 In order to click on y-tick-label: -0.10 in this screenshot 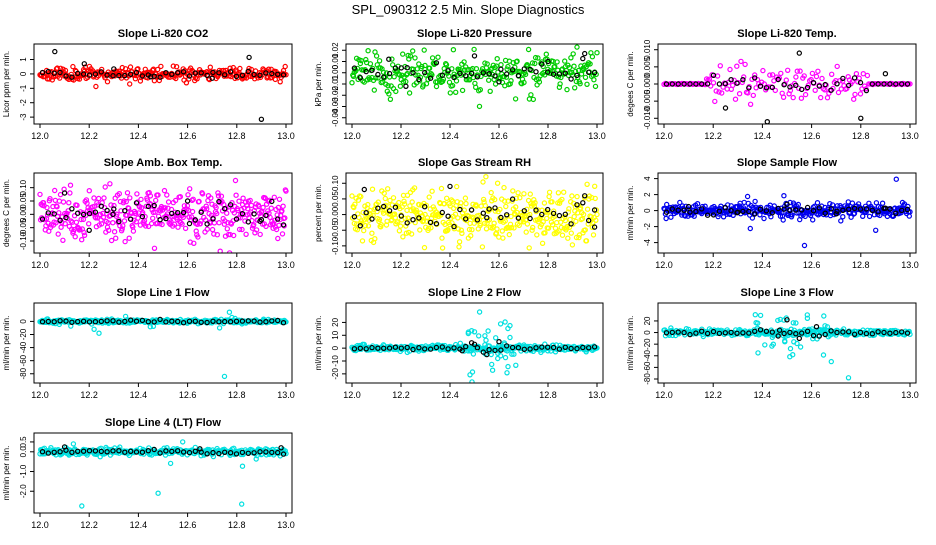, I will do `click(23, 240)`.